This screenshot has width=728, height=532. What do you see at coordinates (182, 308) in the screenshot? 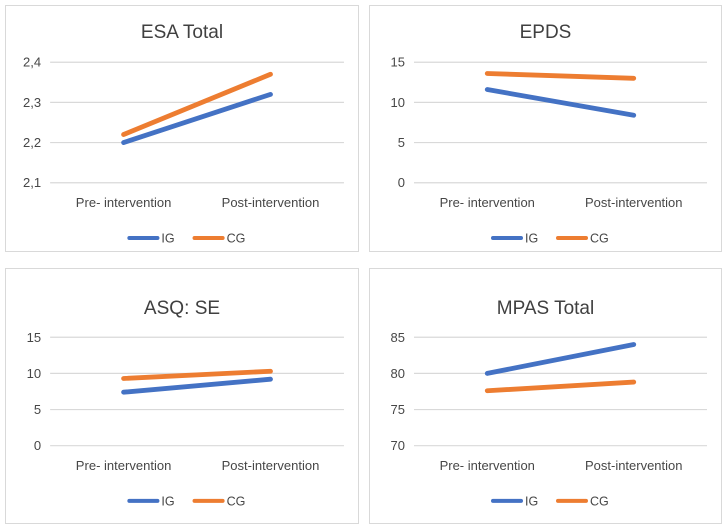
I see `chart-title: ASQ: SE` at bounding box center [182, 308].